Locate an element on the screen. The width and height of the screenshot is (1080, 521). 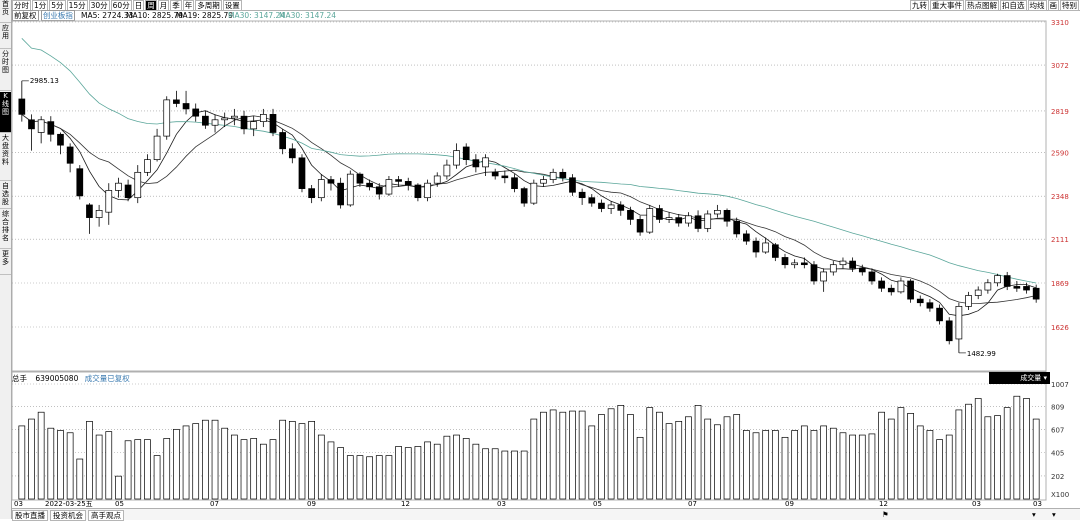
flag-icon: ⚑ is located at coordinates (885, 514).